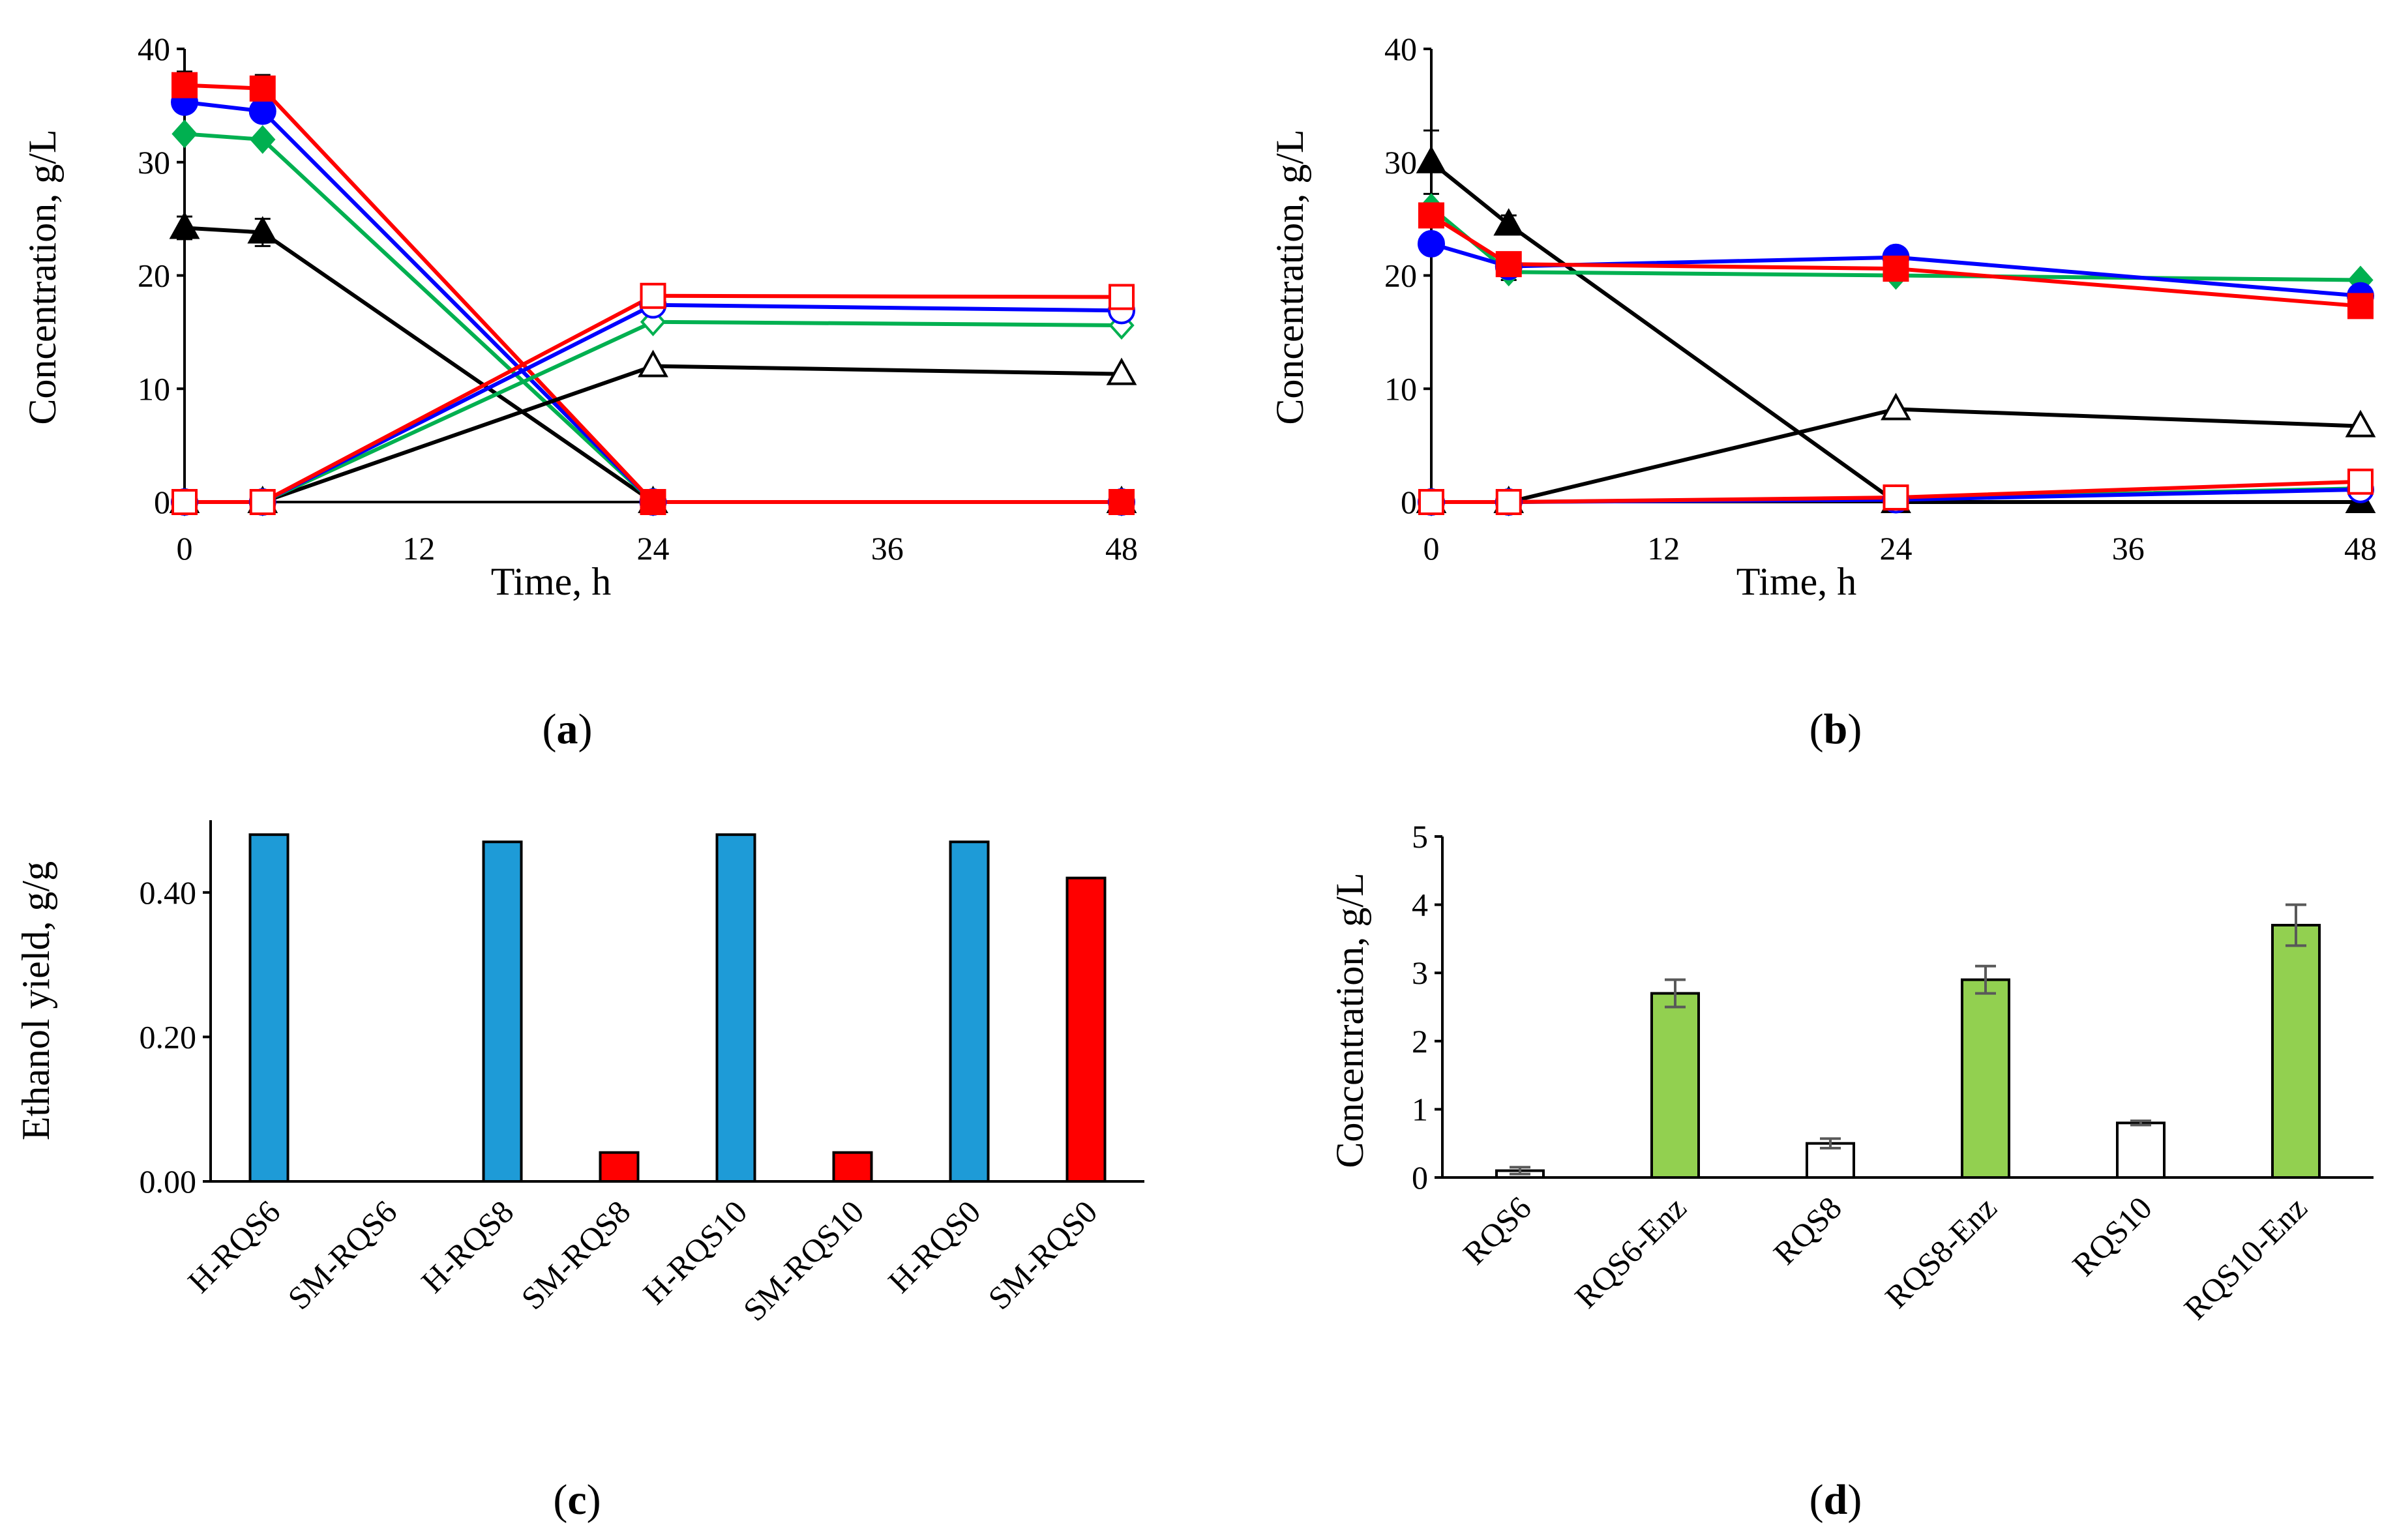 This screenshot has width=2397, height=1540. What do you see at coordinates (467, 1246) in the screenshot?
I see `x-category-label: H-RQS8` at bounding box center [467, 1246].